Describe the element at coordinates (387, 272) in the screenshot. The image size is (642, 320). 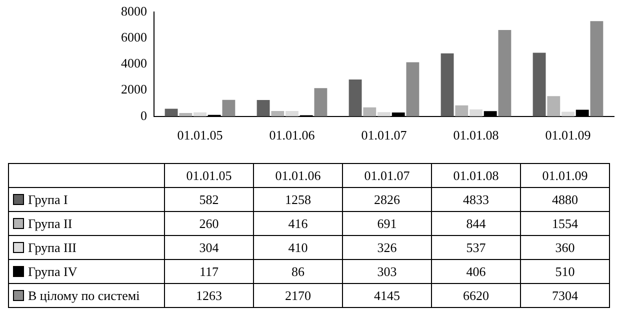
I see `data-label: 303` at that location.